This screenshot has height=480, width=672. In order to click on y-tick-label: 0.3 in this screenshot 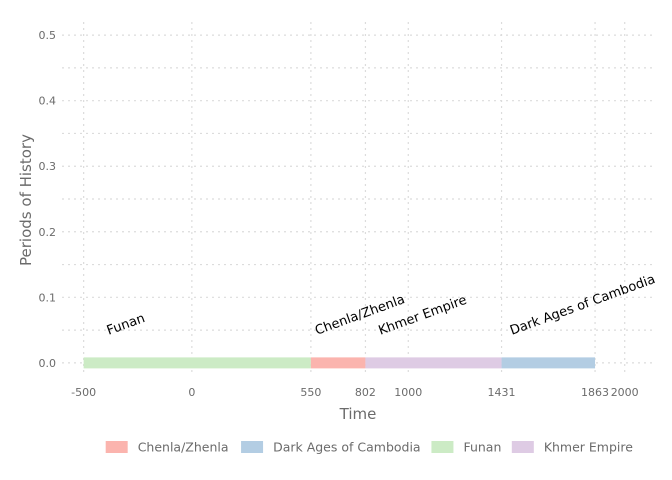, I will do `click(48, 166)`.